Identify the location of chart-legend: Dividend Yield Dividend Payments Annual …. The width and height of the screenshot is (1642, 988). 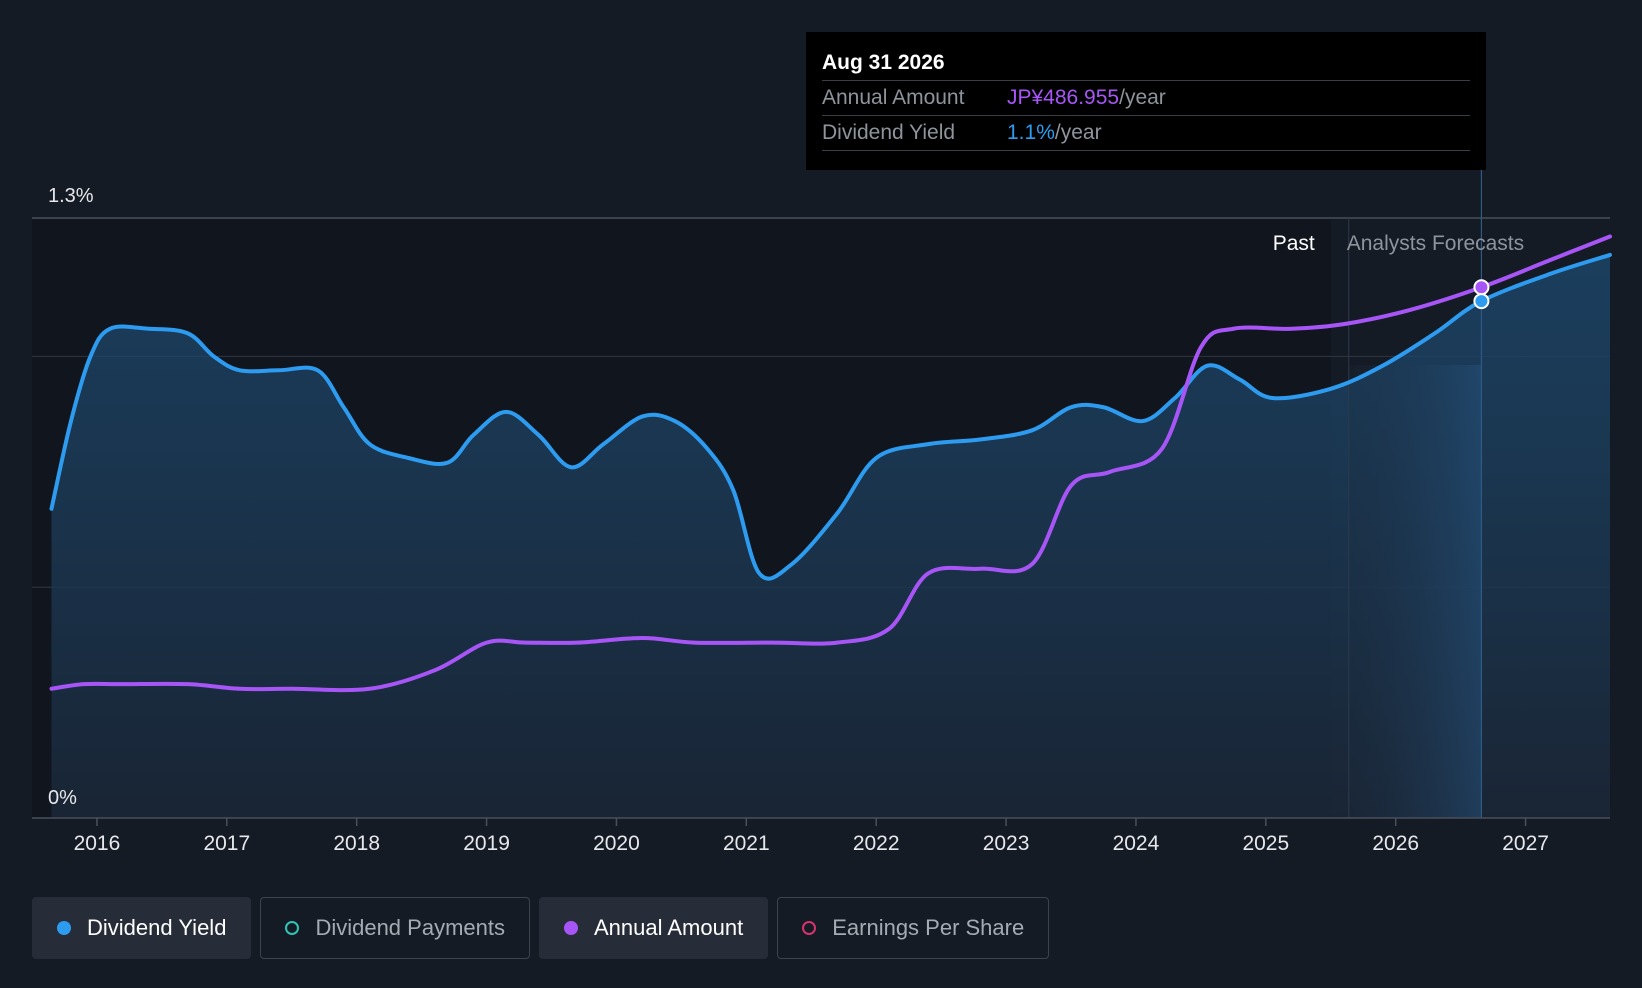
(541, 928).